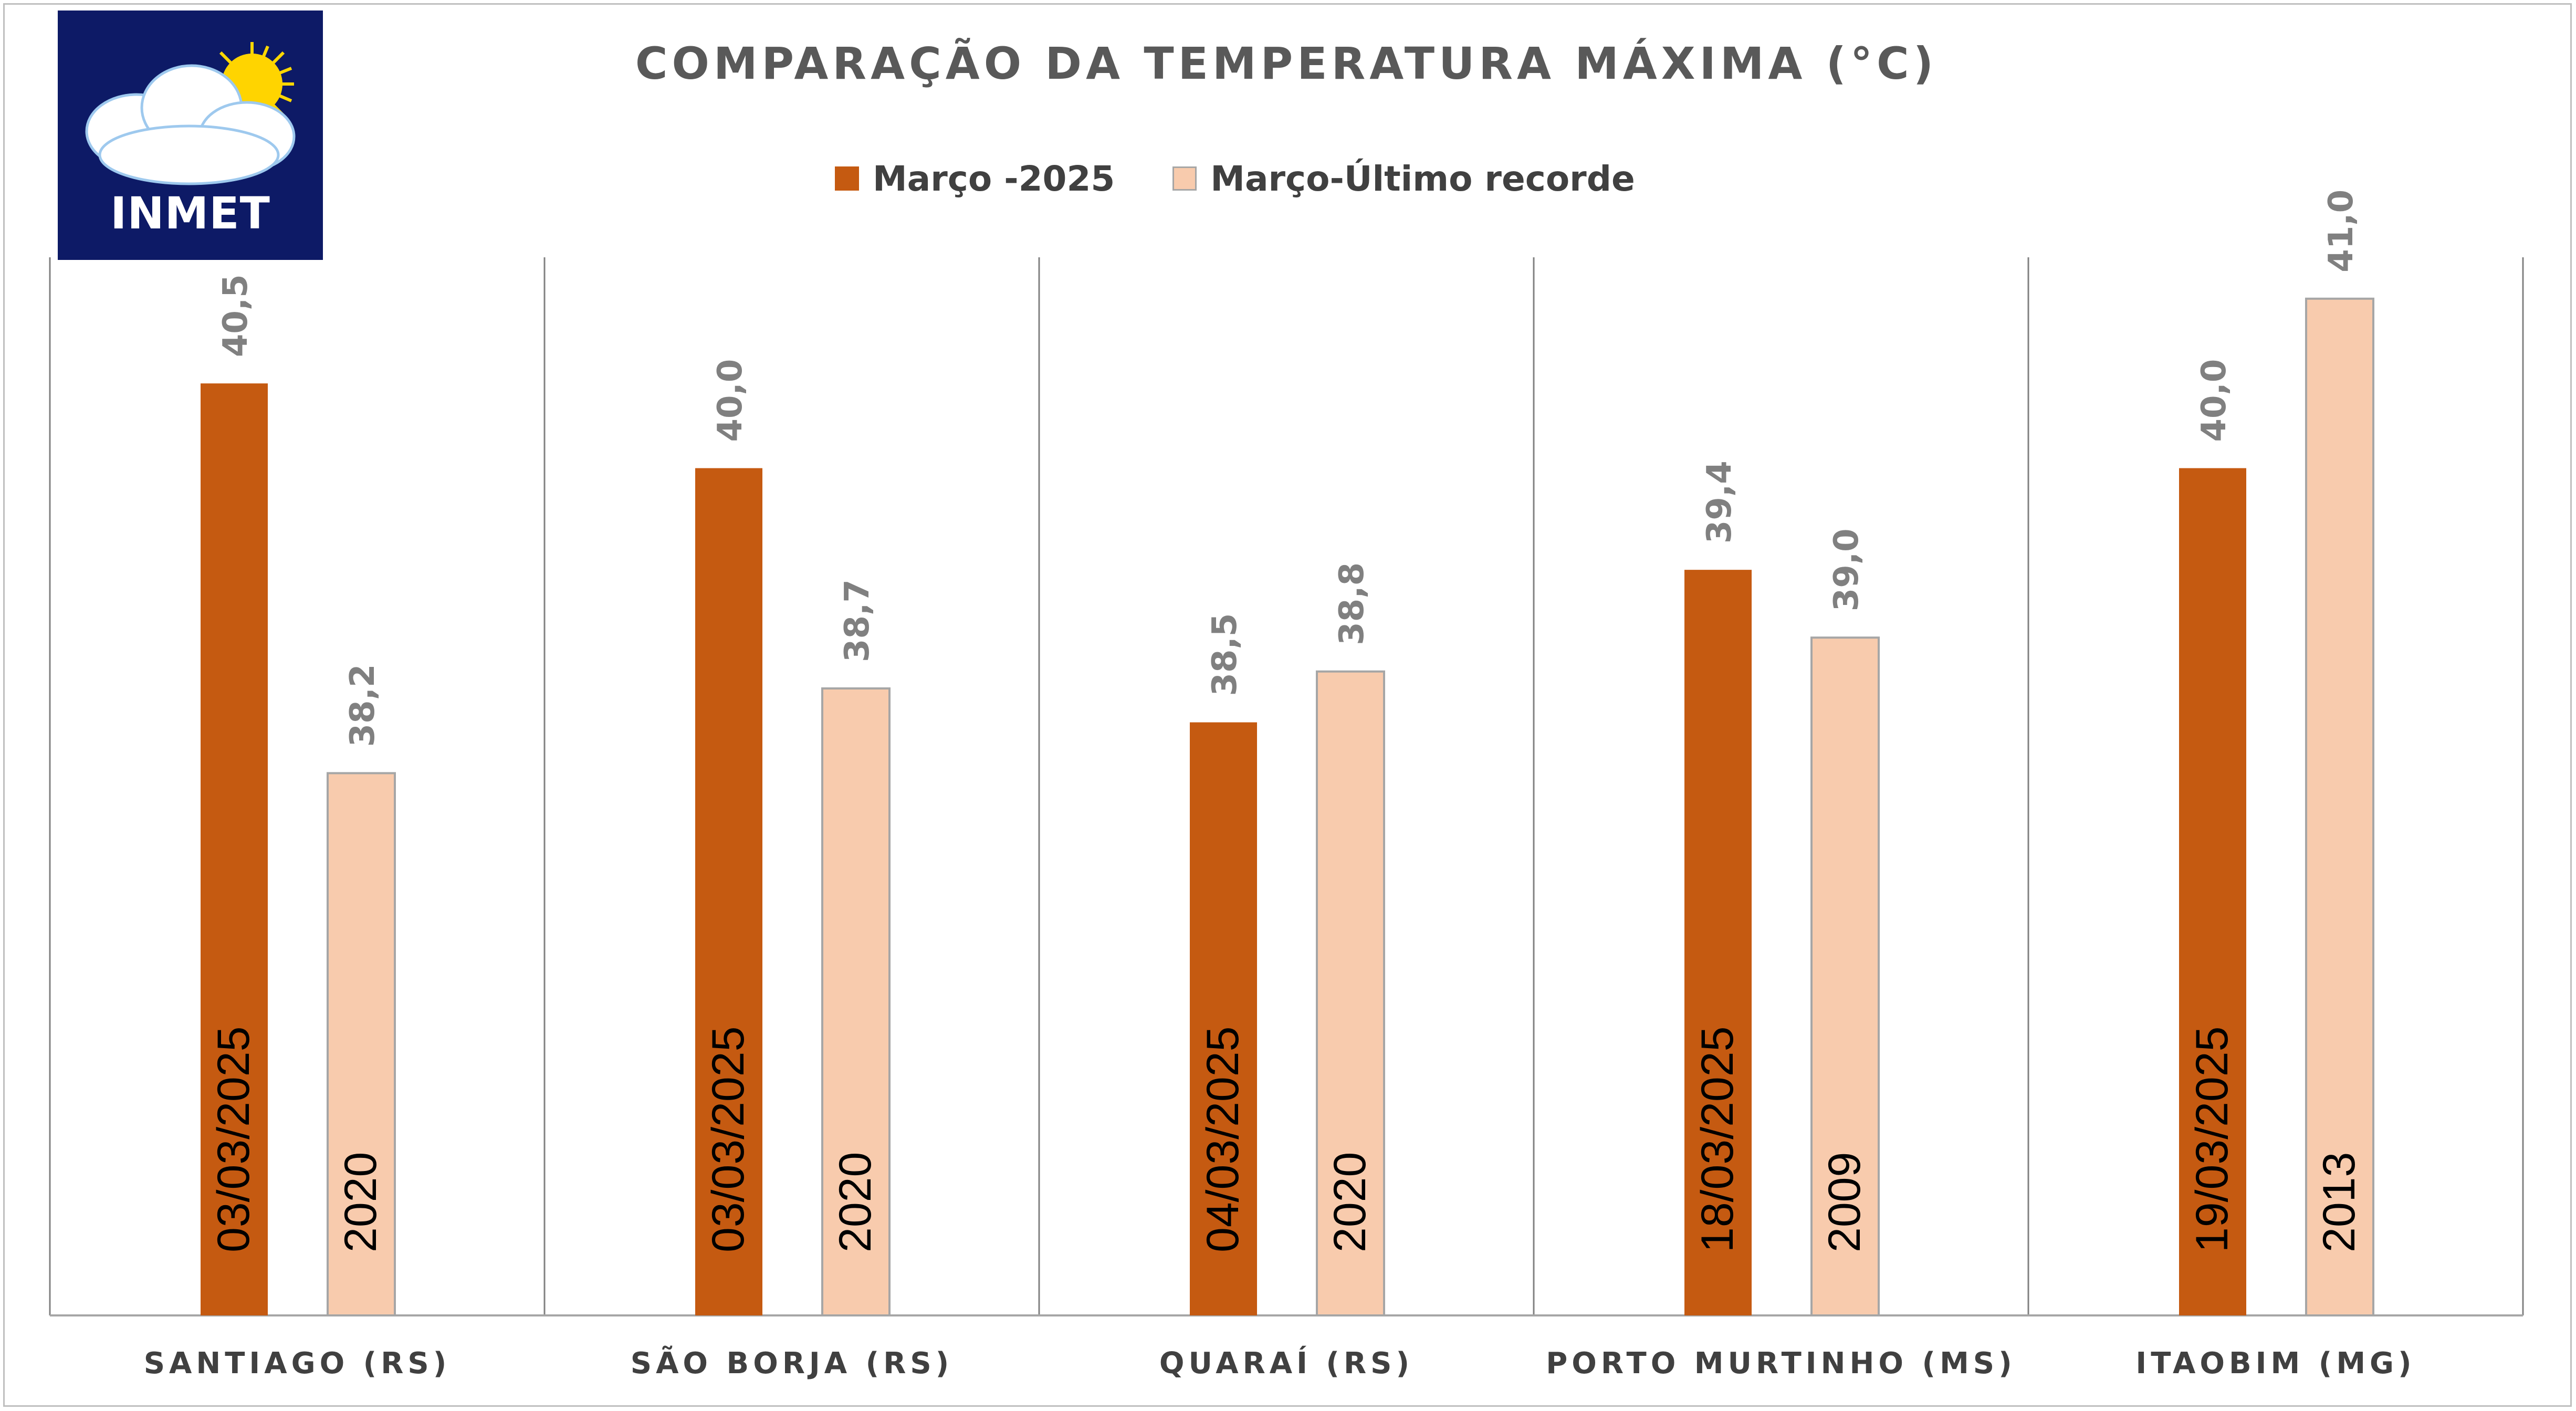  What do you see at coordinates (362, 705) in the screenshot?
I see `data-label: 38,2` at bounding box center [362, 705].